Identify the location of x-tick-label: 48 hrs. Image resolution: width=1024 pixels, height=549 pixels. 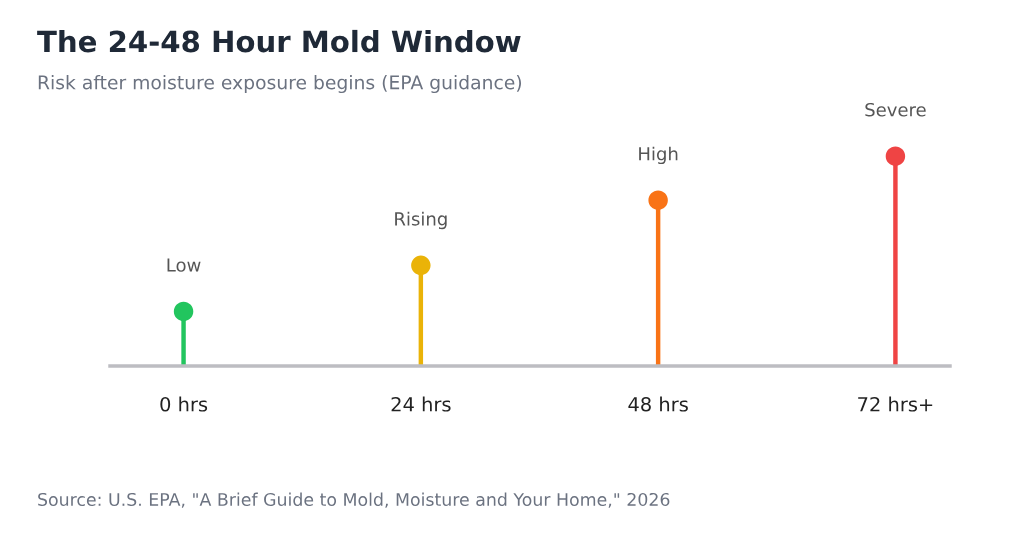
(658, 404).